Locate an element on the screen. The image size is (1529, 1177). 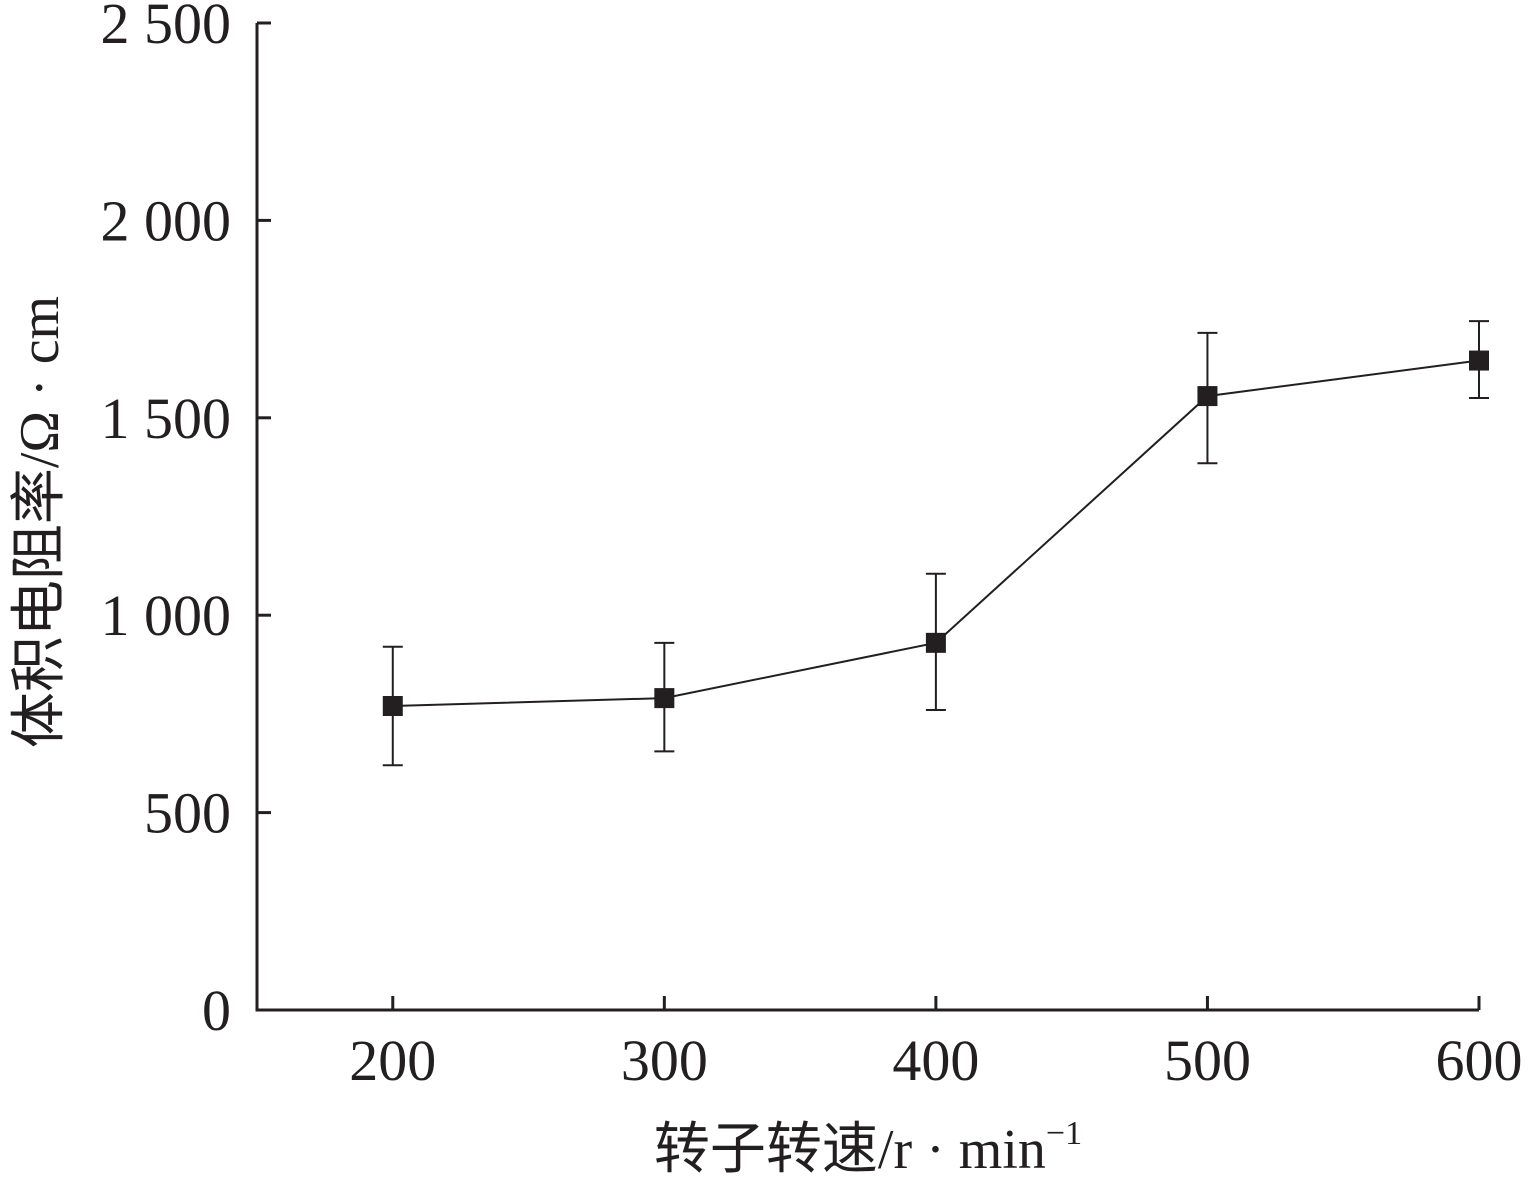
y-tick-label: 0 is located at coordinates (216, 1010).